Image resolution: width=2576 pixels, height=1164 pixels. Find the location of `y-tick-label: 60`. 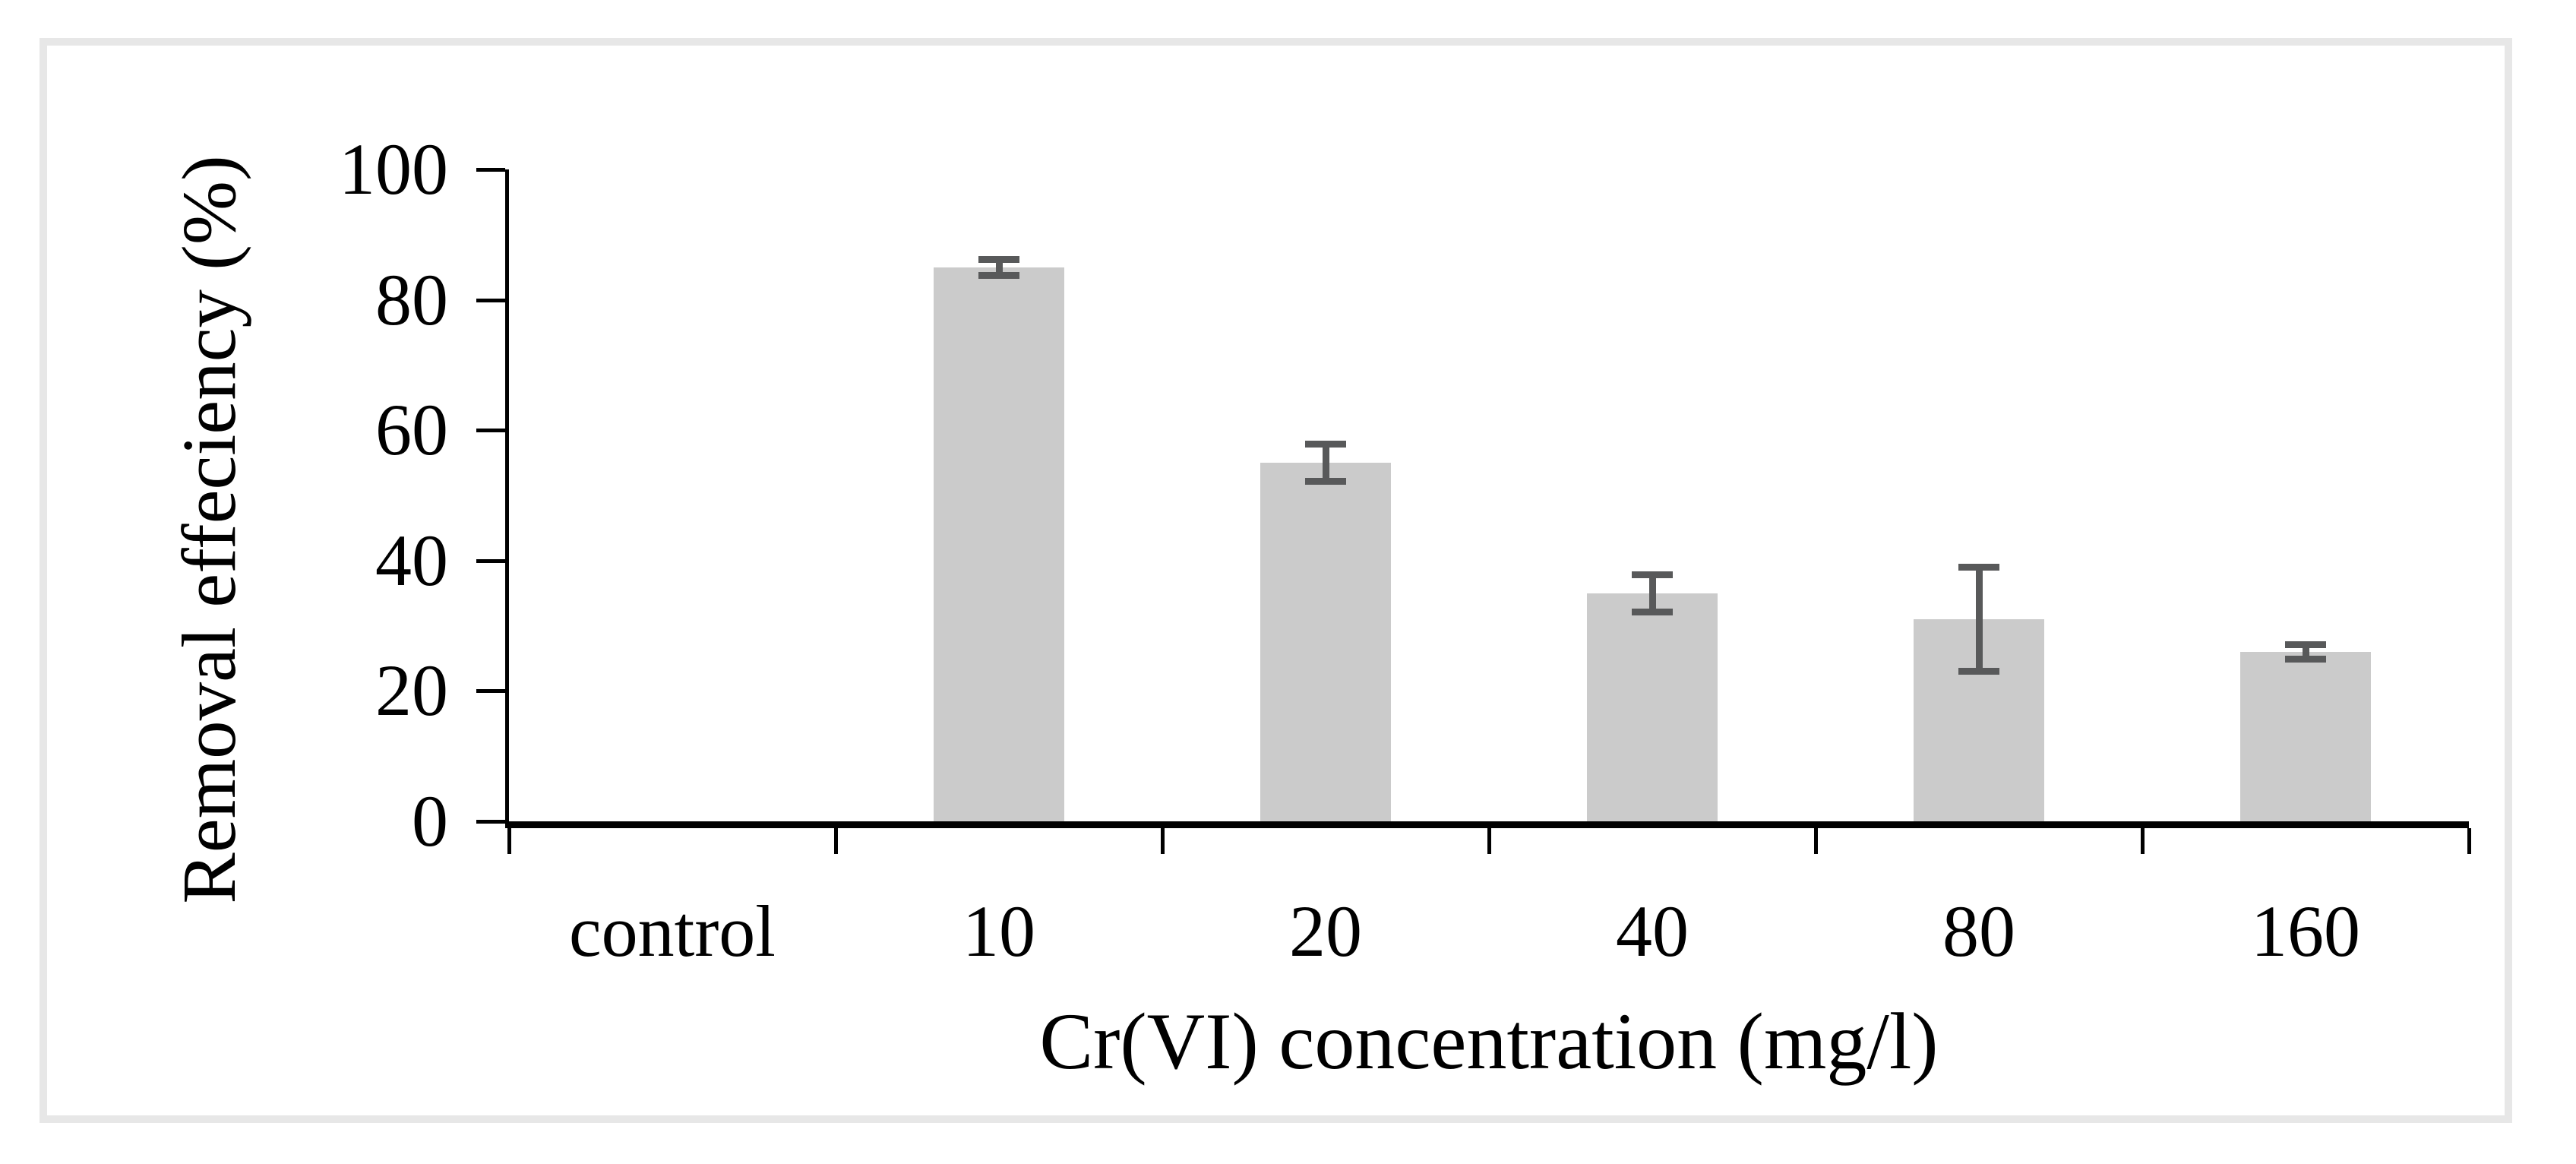

y-tick-label: 60 is located at coordinates (411, 430).